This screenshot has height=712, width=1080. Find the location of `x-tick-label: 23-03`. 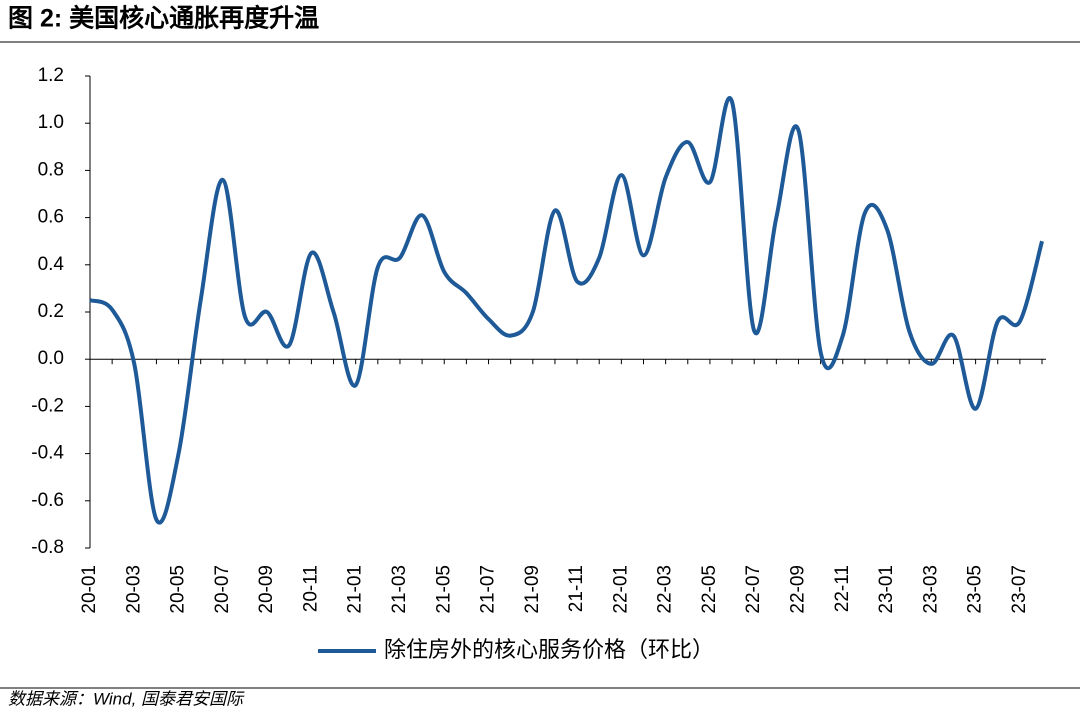

x-tick-label: 23-03 is located at coordinates (930, 589).